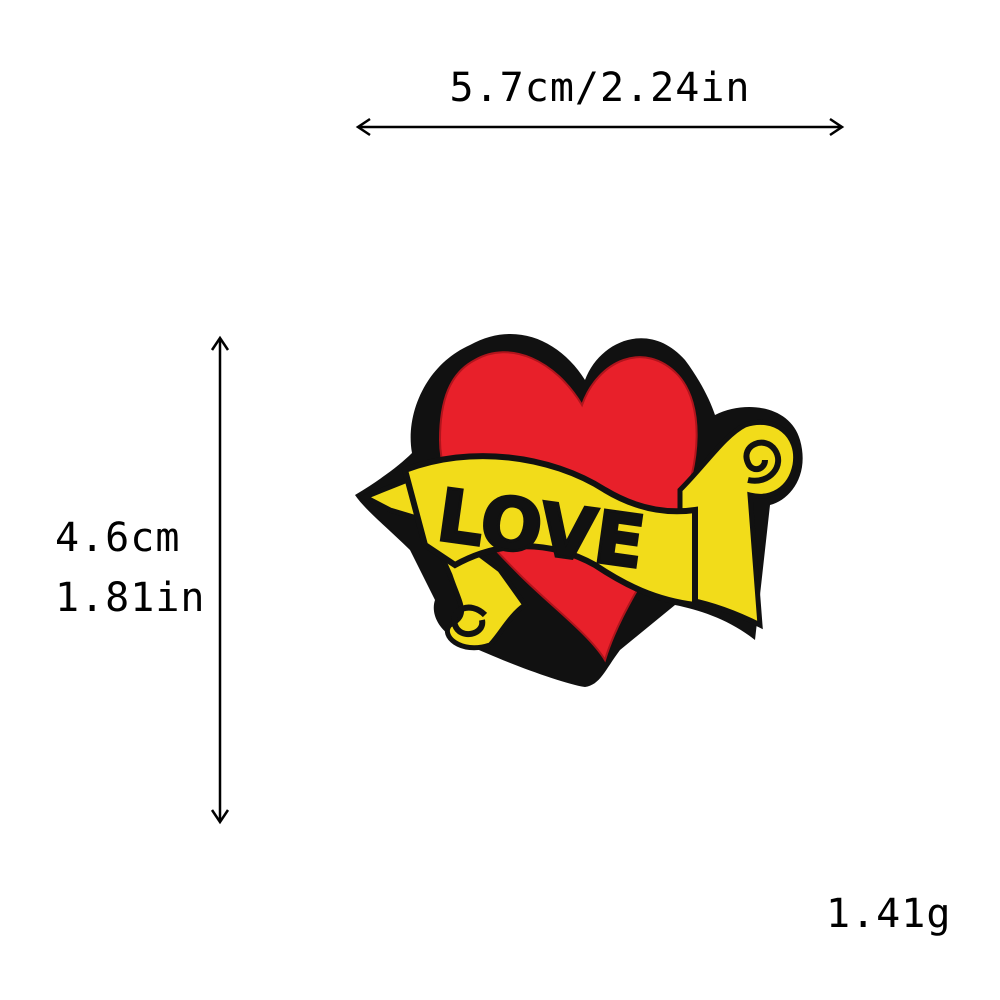 The height and width of the screenshot is (1000, 1000). I want to click on width-dimension-label: 5.7cm/2.24in, so click(600, 88).